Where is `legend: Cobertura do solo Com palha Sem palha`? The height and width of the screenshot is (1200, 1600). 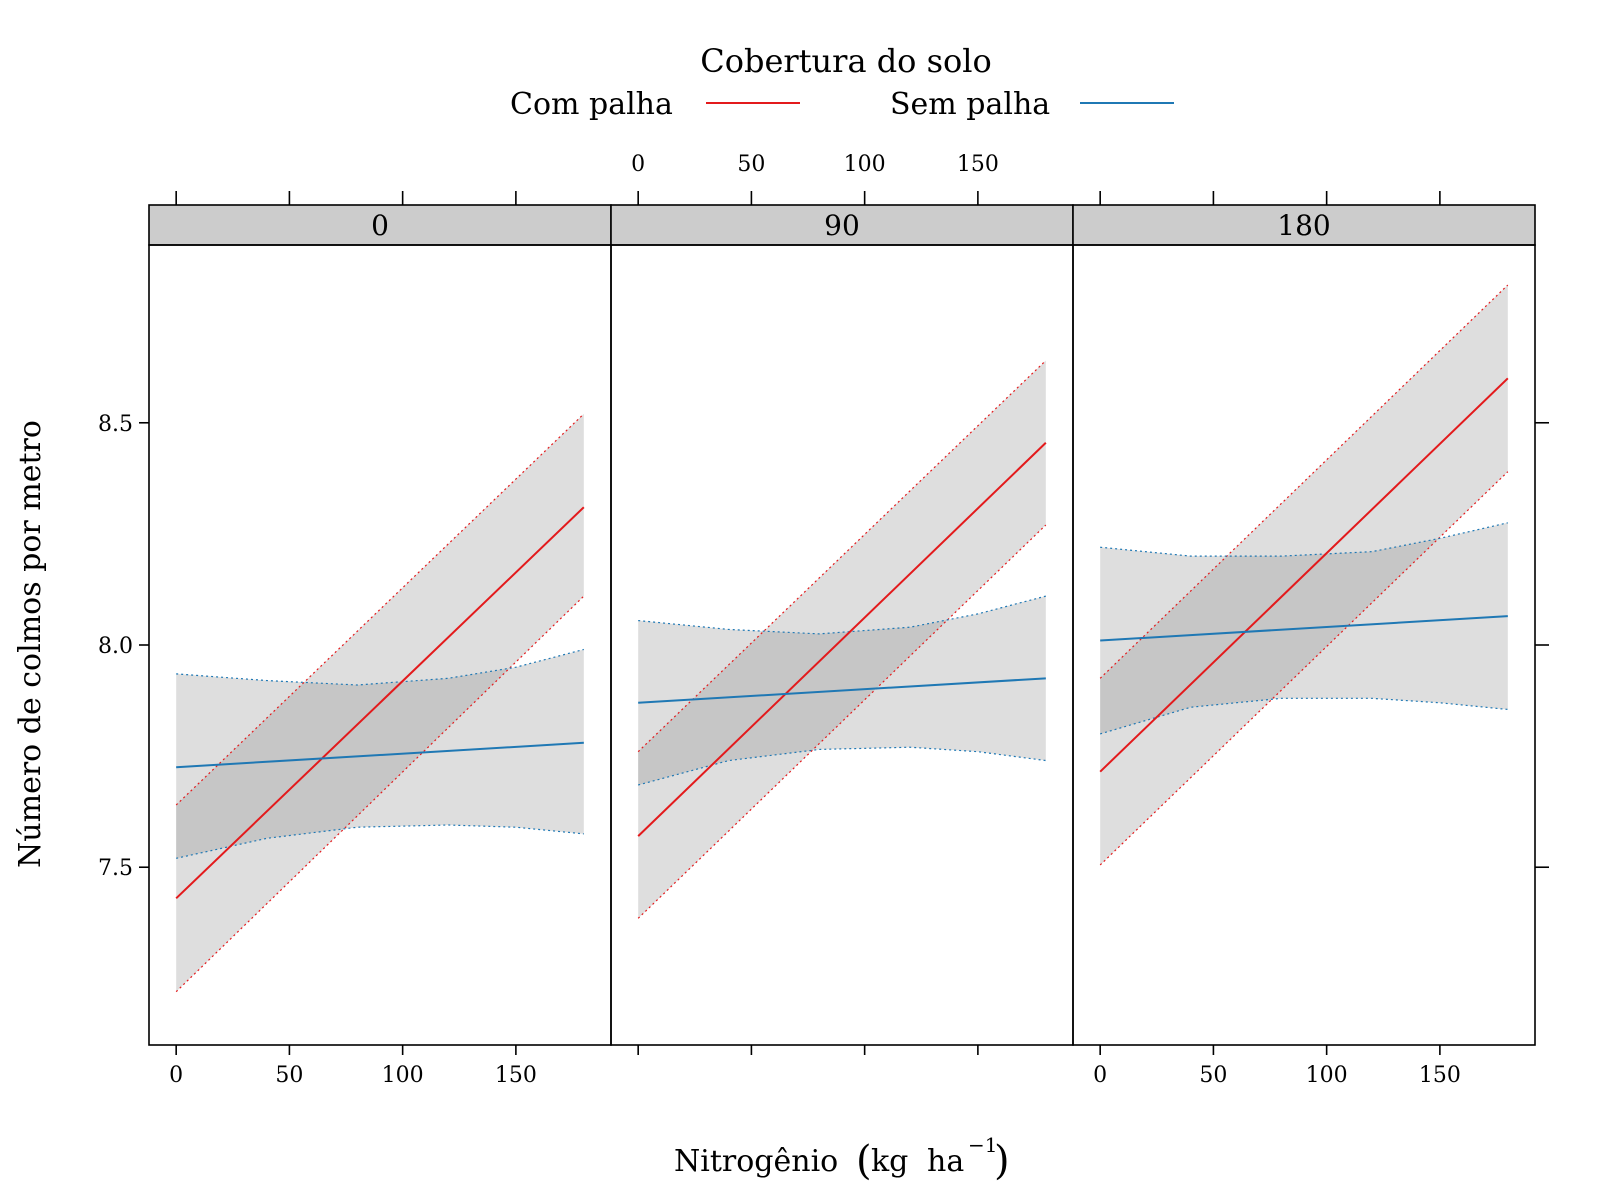
legend: Cobertura do solo Com palha Sem palha is located at coordinates (842, 82).